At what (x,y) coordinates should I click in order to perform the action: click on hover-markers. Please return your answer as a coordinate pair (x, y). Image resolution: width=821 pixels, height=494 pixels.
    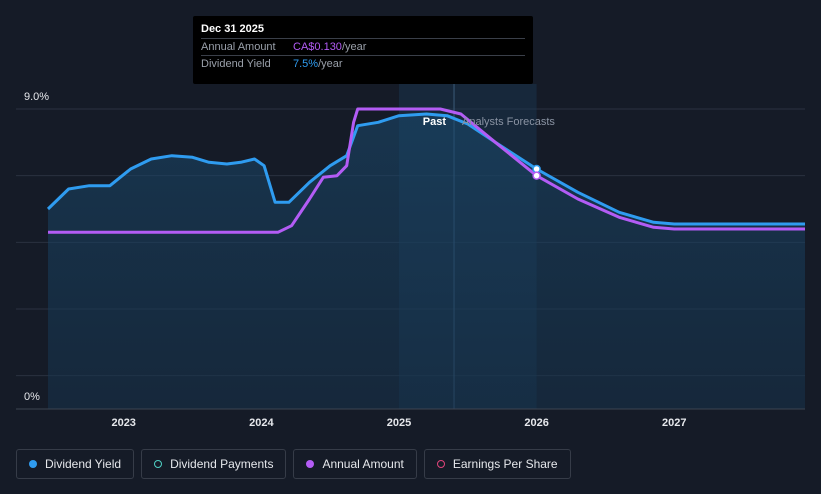
    Looking at the image, I should click on (536, 172).